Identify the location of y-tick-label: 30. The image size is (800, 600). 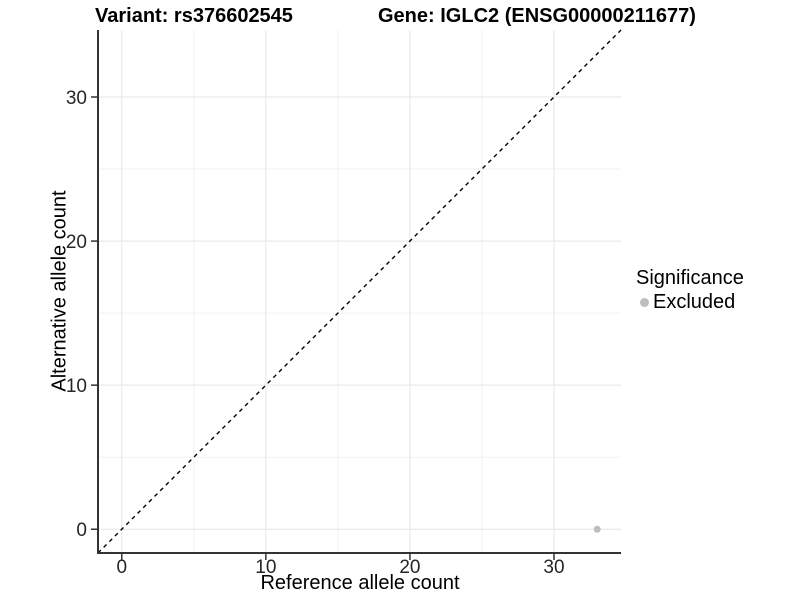
(76, 98).